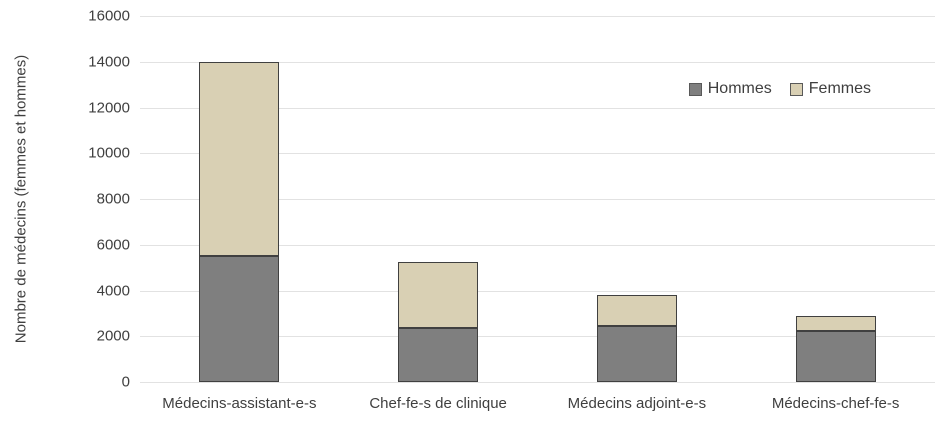 The height and width of the screenshot is (428, 944). Describe the element at coordinates (109, 153) in the screenshot. I see `y-axis-tick-label: 10000` at that location.